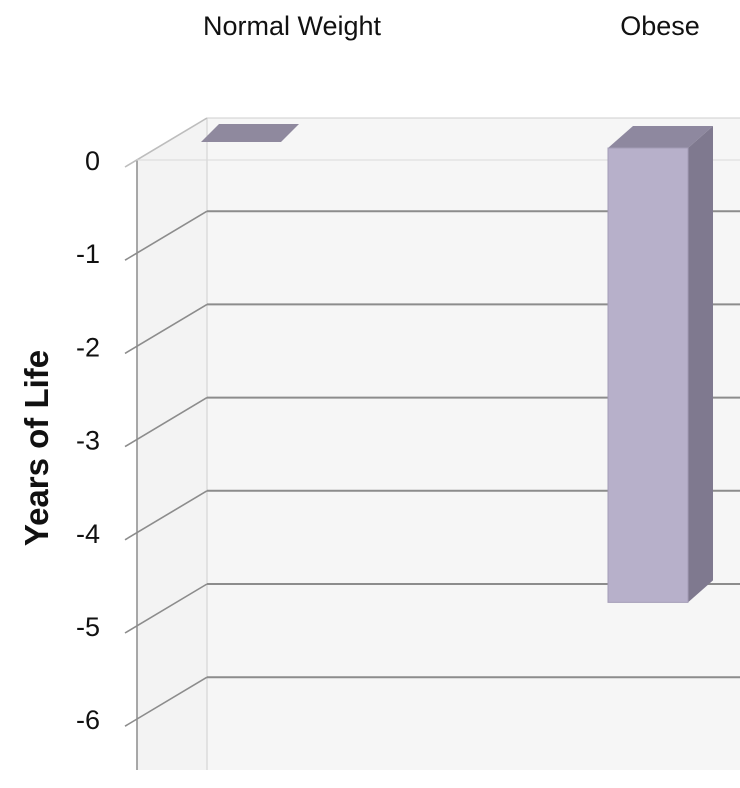  What do you see at coordinates (88, 254) in the screenshot?
I see `y-tick-label-1: -1` at bounding box center [88, 254].